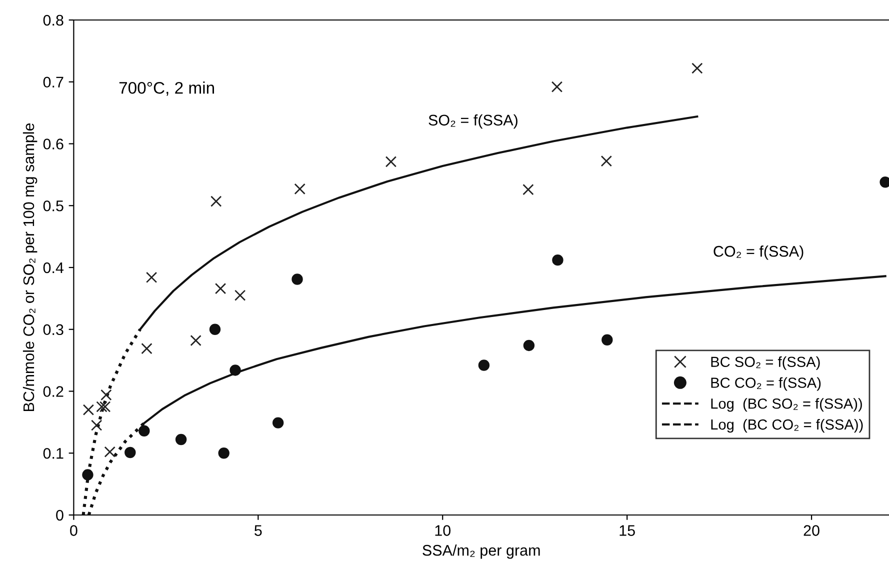 This screenshot has height=579, width=889. Describe the element at coordinates (53, 20) in the screenshot. I see `y-tick-label: 0.8` at that location.